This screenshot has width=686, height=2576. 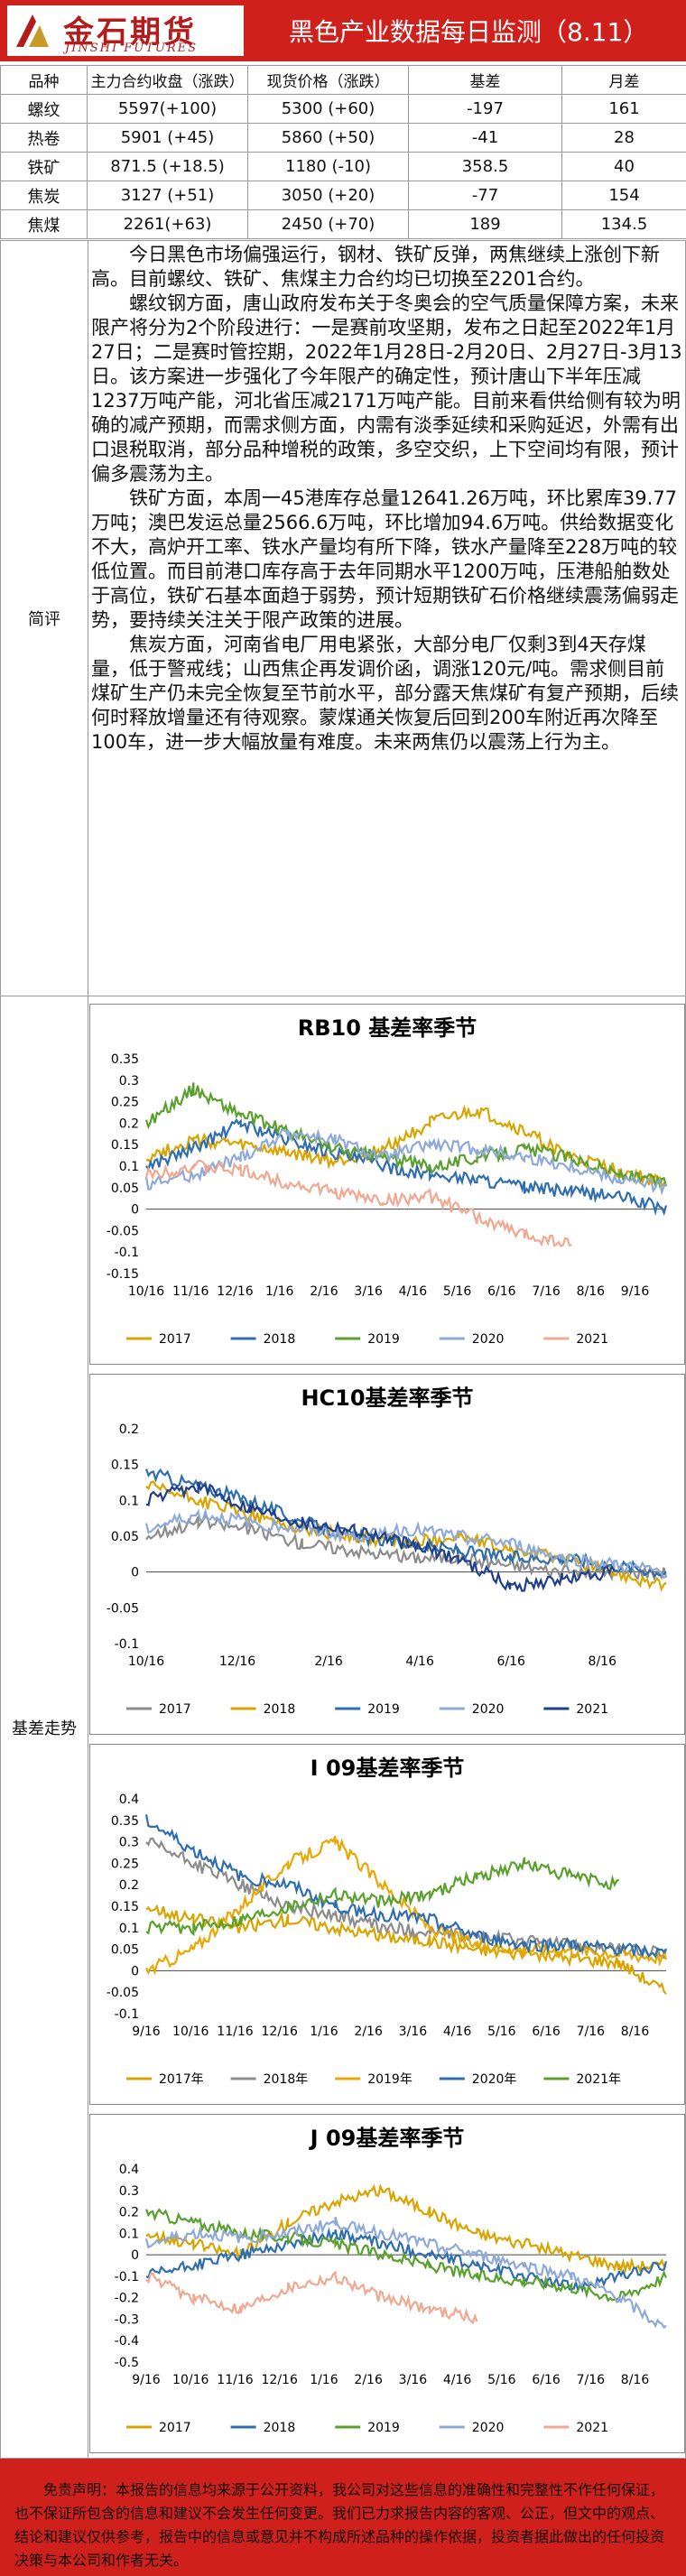 What do you see at coordinates (44, 80) in the screenshot?
I see `column-header: 品种` at bounding box center [44, 80].